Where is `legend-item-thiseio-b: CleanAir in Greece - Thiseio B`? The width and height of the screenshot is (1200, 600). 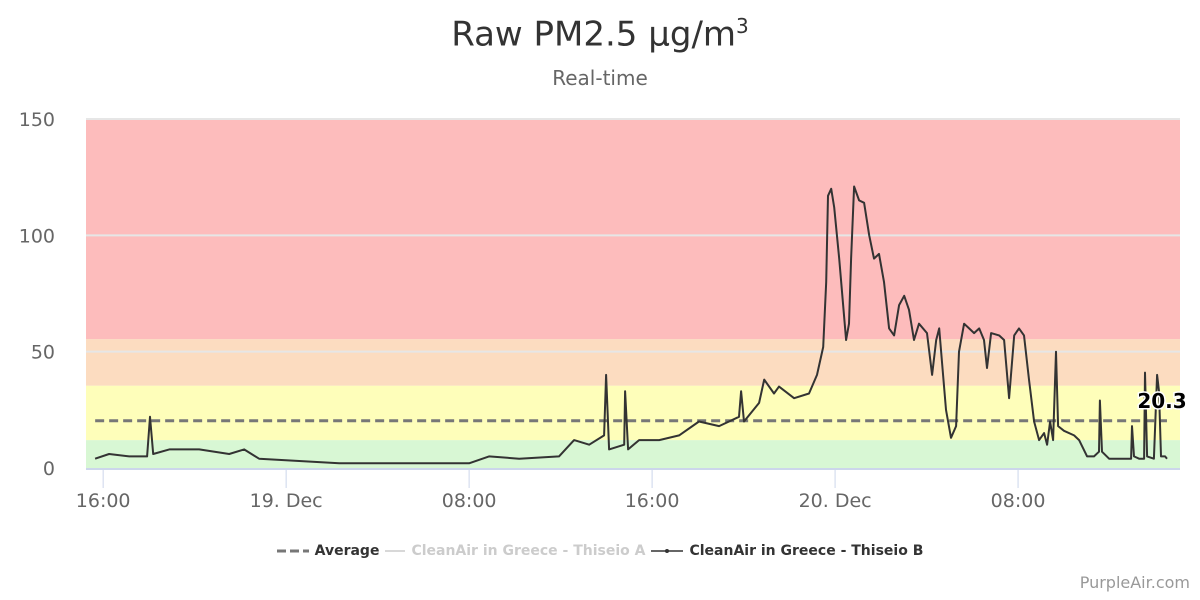 legend-item-thiseio-b: CleanAir in Greece - Thiseio B is located at coordinates (787, 551).